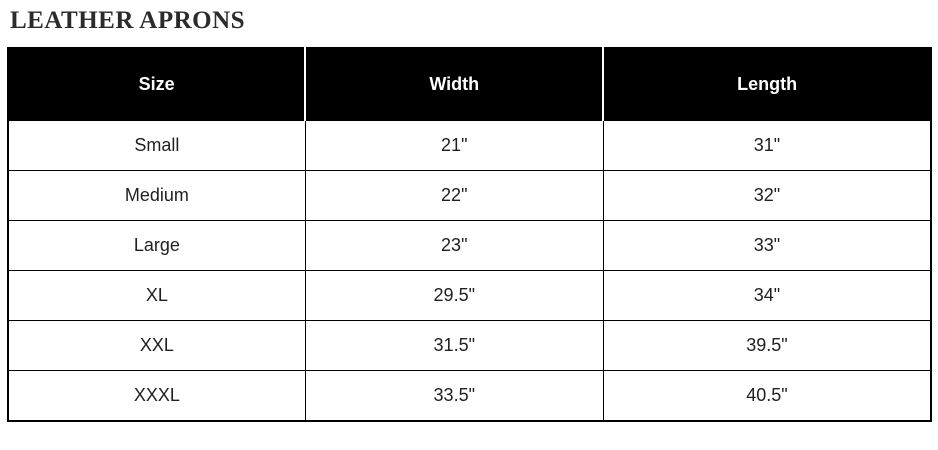 The image size is (938, 450). What do you see at coordinates (454, 295) in the screenshot?
I see `cell-width: 29.5"` at bounding box center [454, 295].